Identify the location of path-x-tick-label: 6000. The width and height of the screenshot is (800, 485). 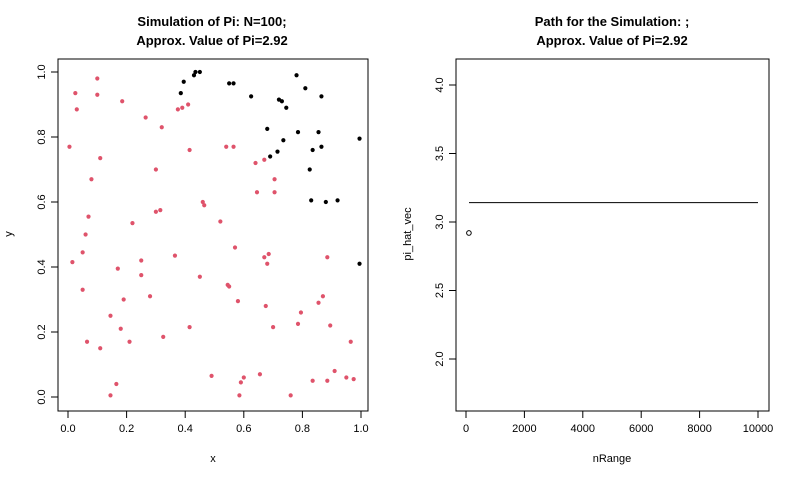
(641, 429).